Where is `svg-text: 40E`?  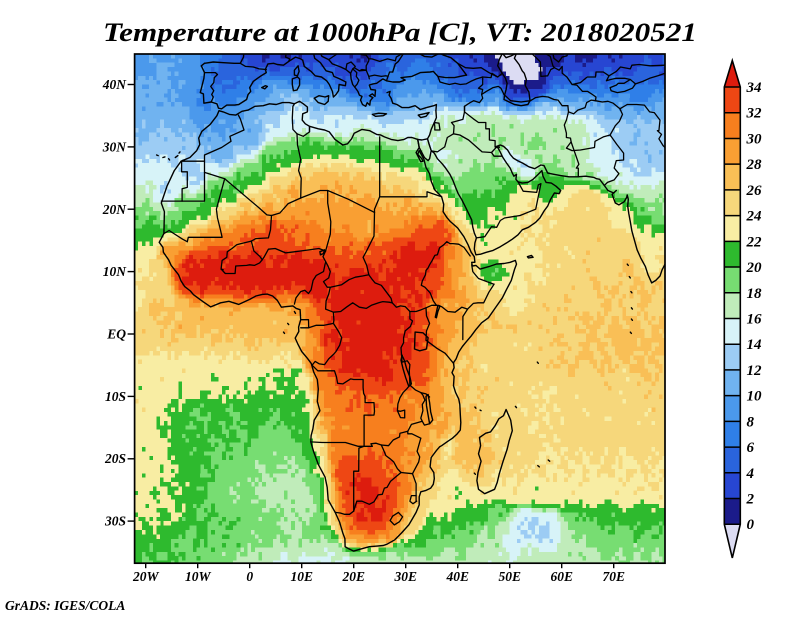
svg-text: 40E is located at coordinates (457, 576).